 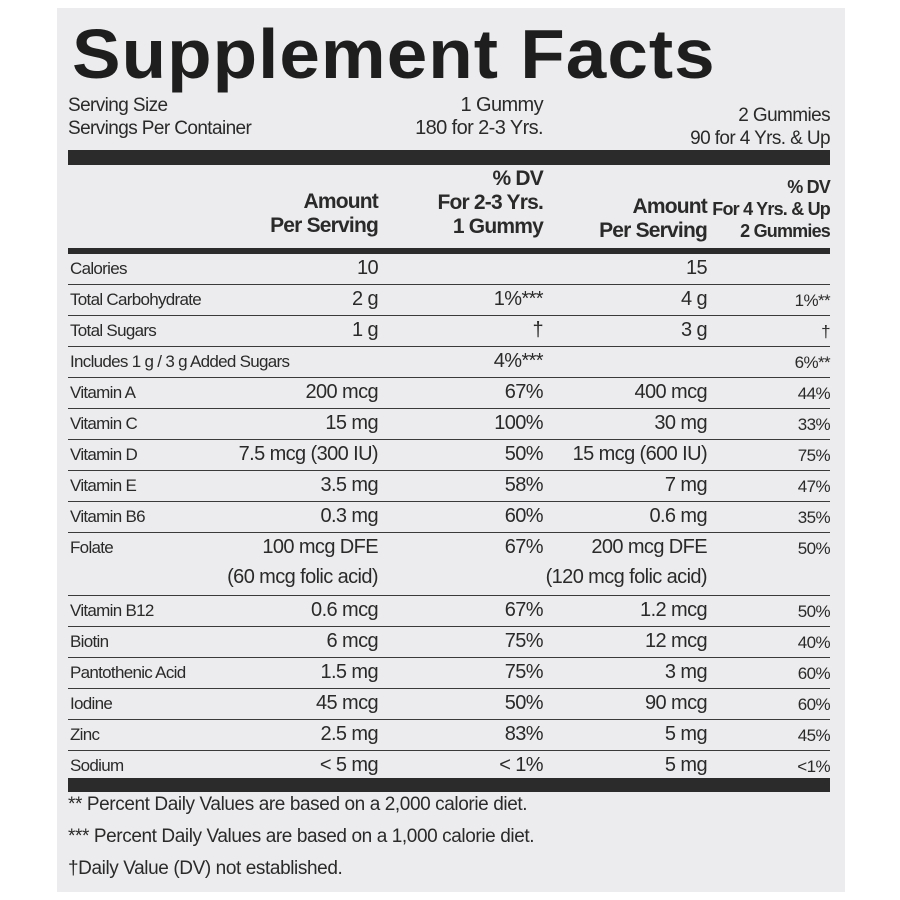 What do you see at coordinates (449, 517) in the screenshot?
I see `table-row: Vitamin B6 0.3 mg 60% 0.6 mg 35%` at bounding box center [449, 517].